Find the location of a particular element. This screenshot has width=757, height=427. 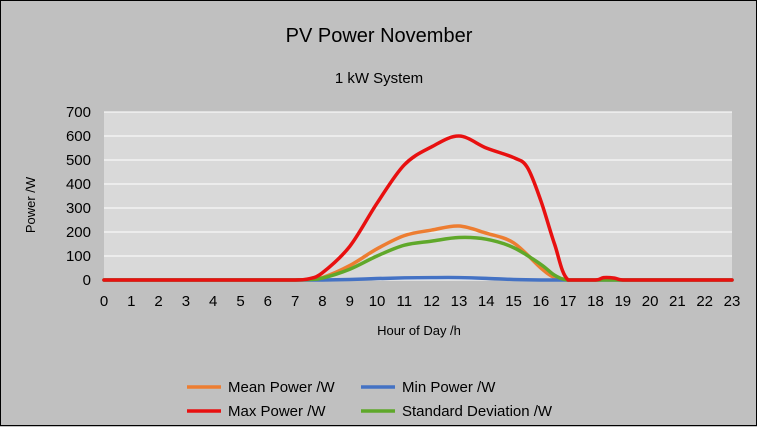

y-tick-label: 400 is located at coordinates (78, 184).